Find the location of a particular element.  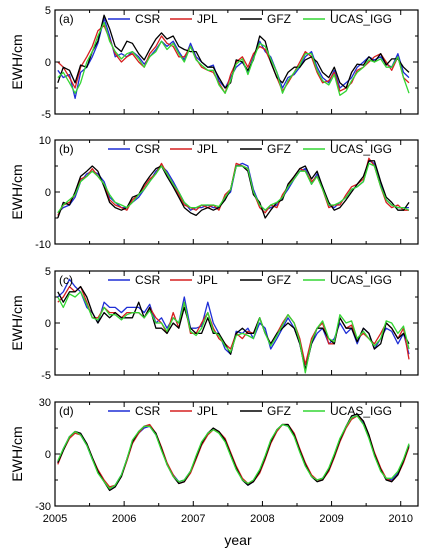

y-tick-label: 30 is located at coordinates (45, 403).